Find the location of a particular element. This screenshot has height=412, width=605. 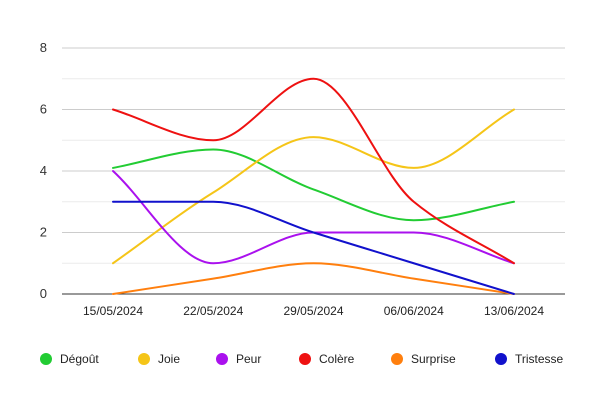

legend-label: Joie is located at coordinates (169, 359).